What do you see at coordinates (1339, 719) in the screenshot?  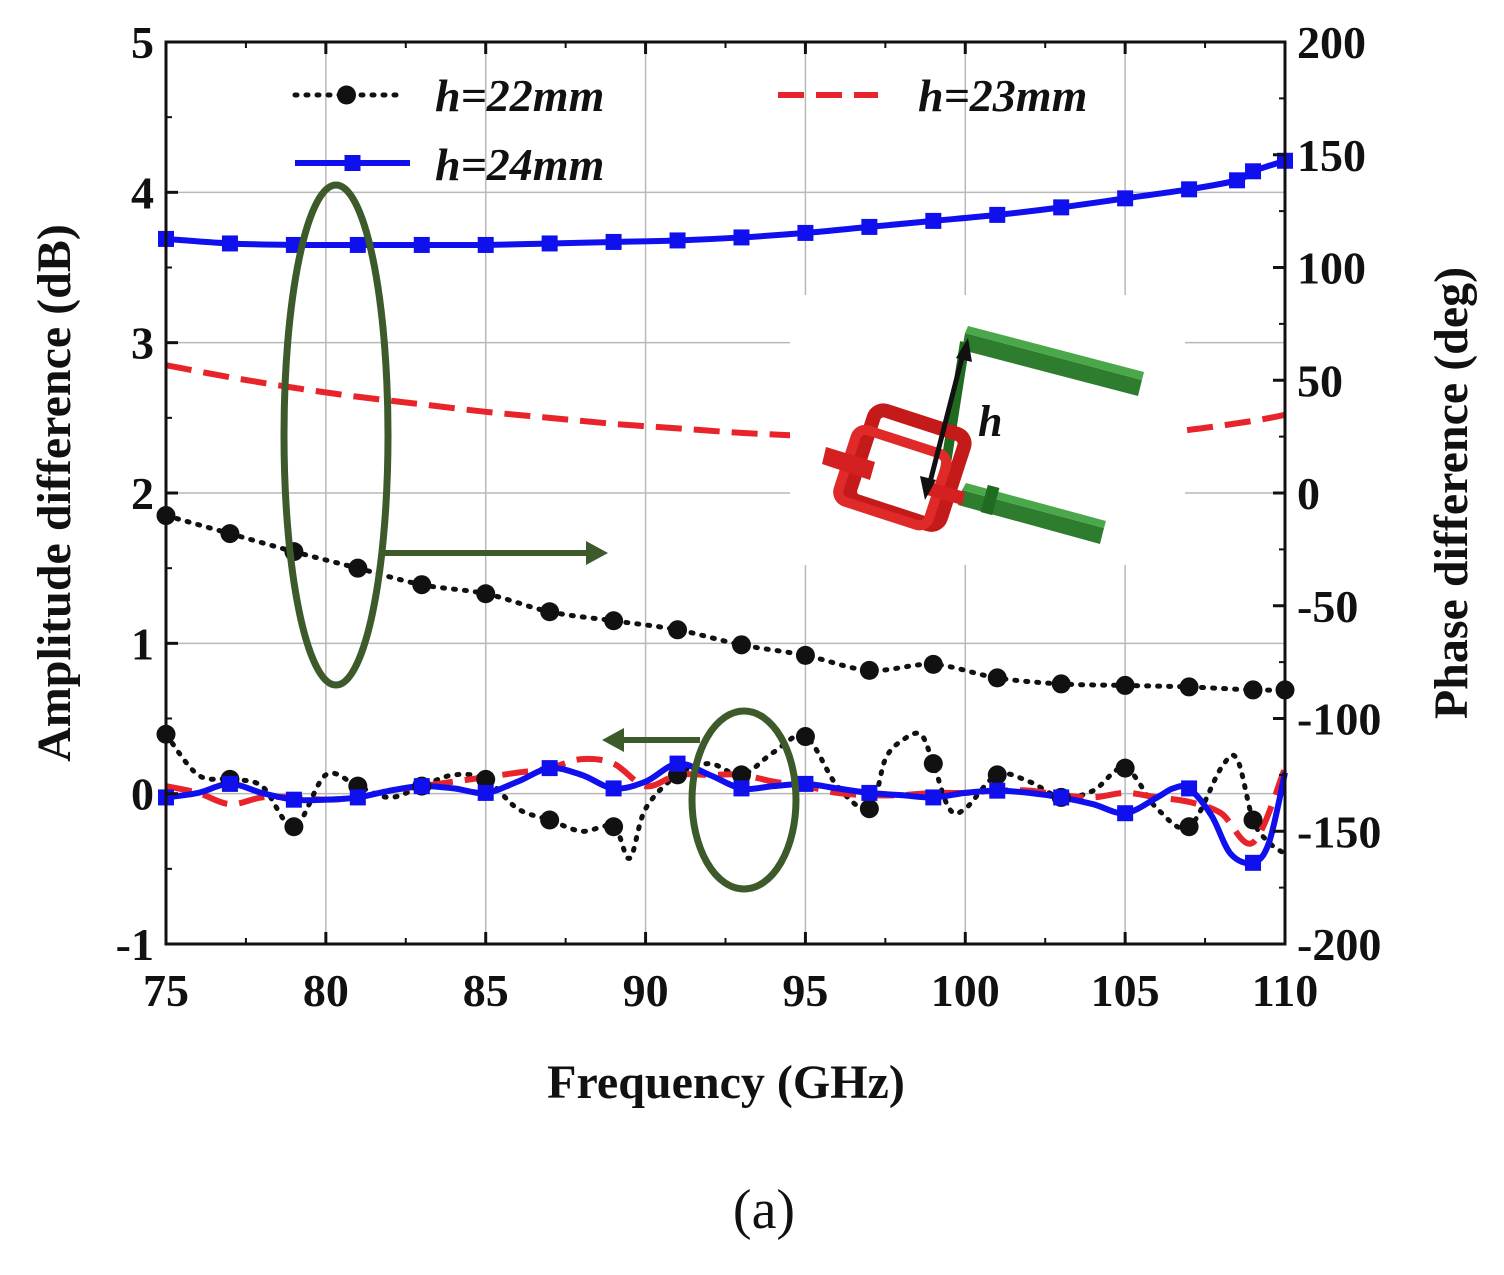 I see `y-right-tick-label: -100` at bounding box center [1339, 719].